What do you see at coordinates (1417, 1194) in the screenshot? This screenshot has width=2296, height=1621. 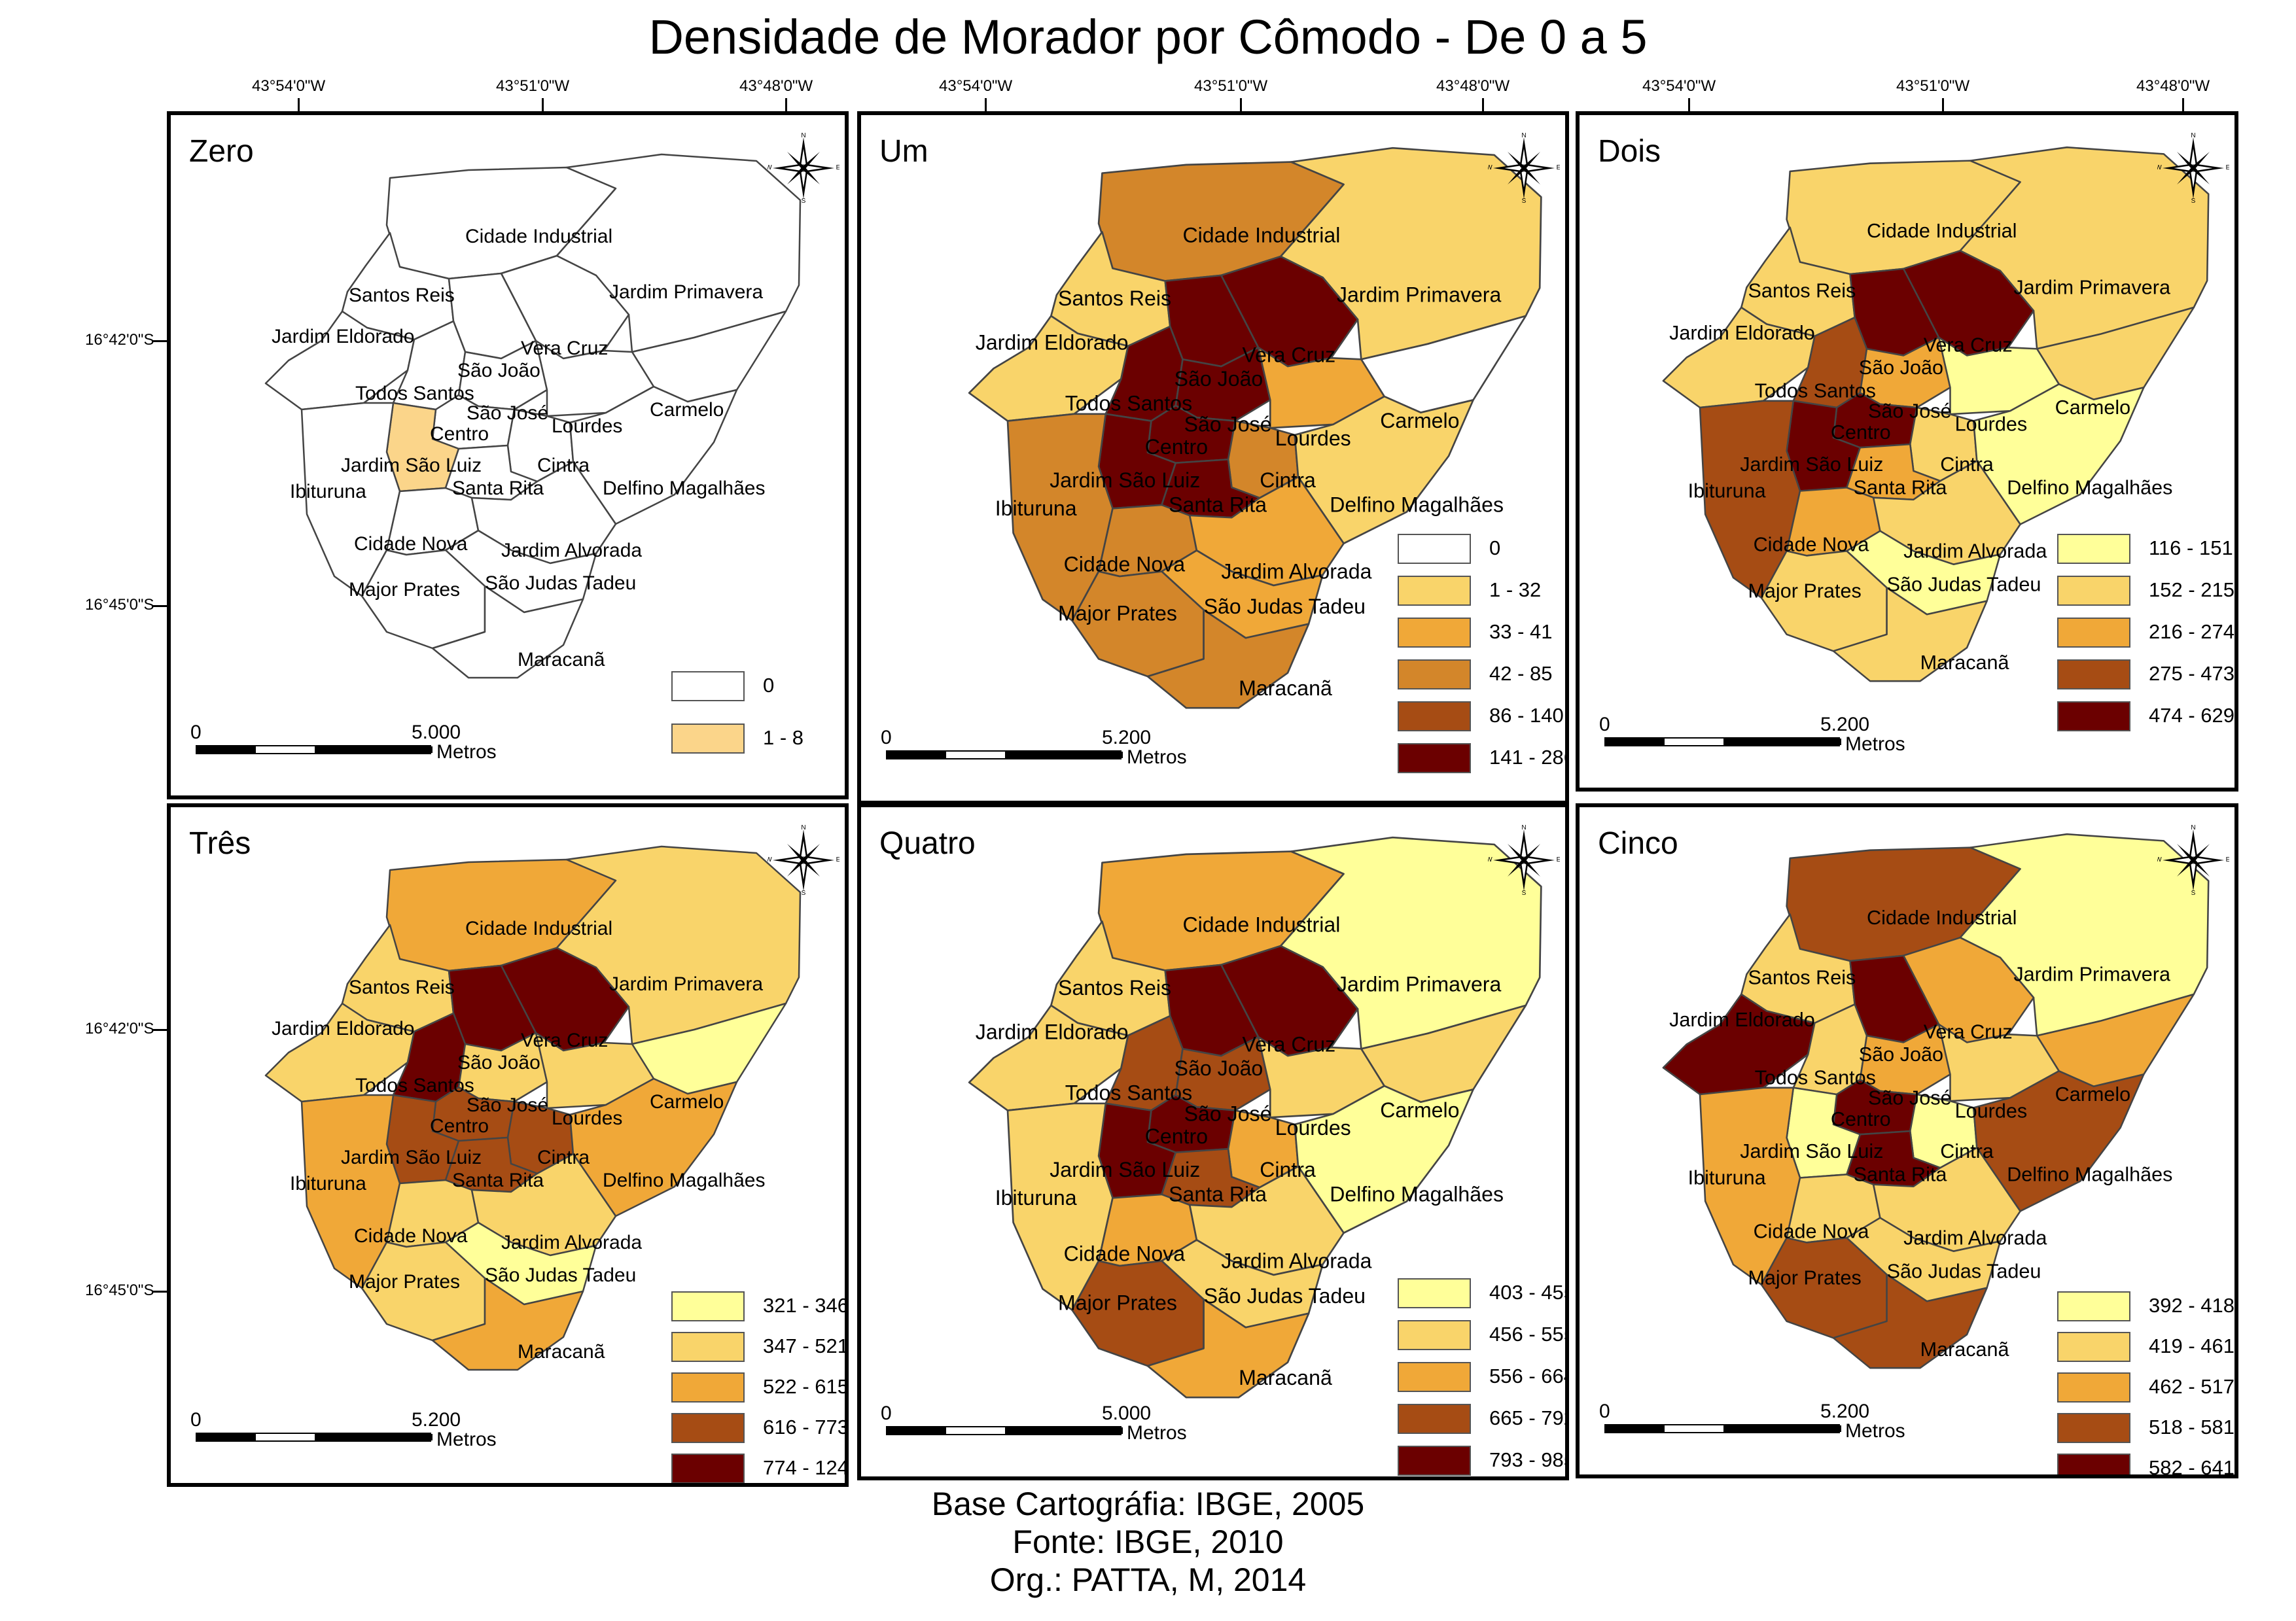 I see `neighborhood-label: Delfino Magalhães` at bounding box center [1417, 1194].